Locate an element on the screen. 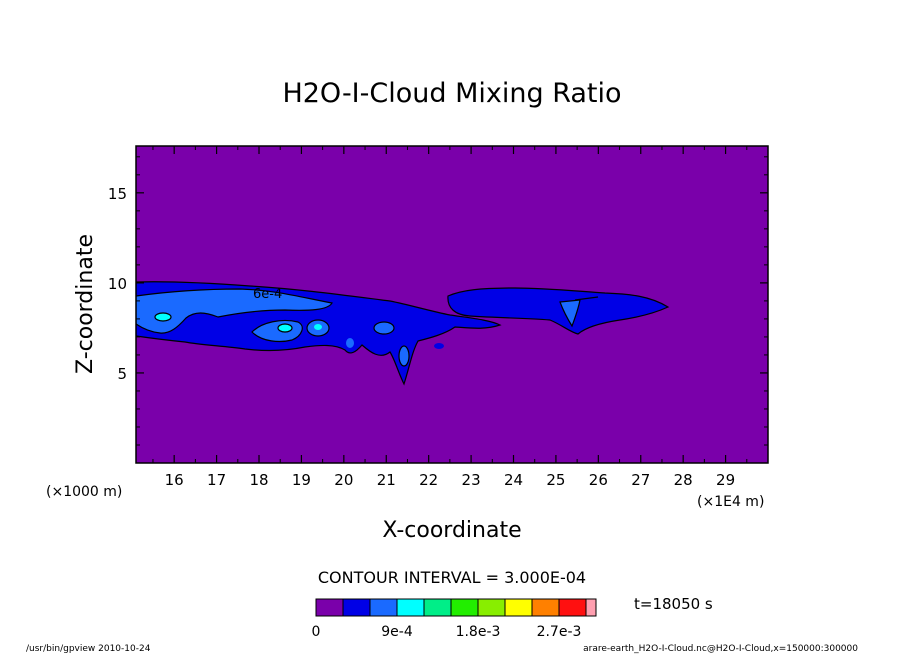 The height and width of the screenshot is (654, 904). x-axis-label: X-coordinate is located at coordinates (451, 530).